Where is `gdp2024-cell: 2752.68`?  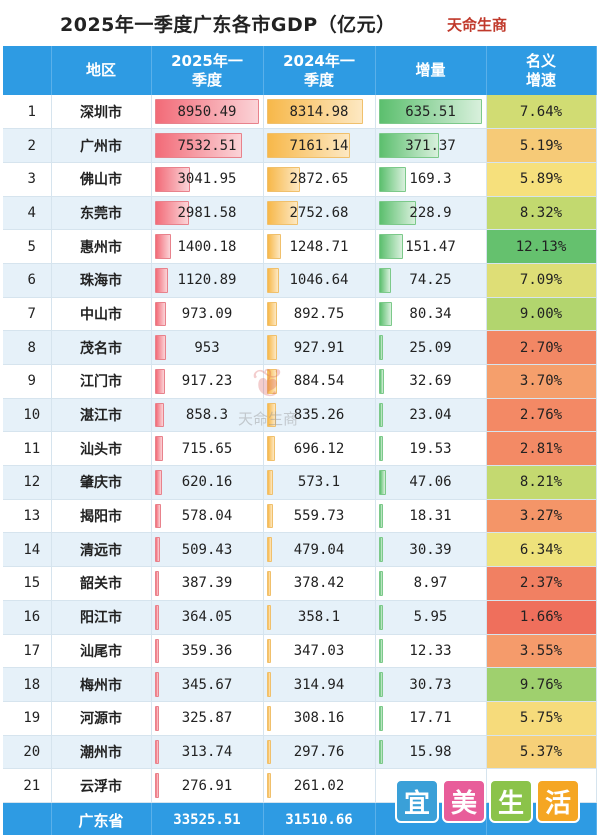
gdp2024-cell: 2752.68 is located at coordinates (319, 213).